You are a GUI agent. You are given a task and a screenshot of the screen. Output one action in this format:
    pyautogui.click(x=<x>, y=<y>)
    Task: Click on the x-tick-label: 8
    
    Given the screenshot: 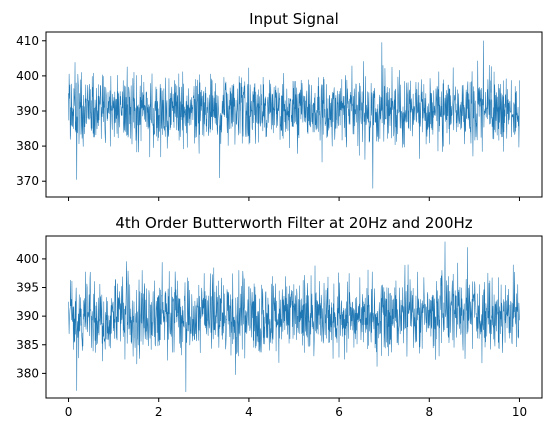 What is the action you would take?
    pyautogui.click(x=429, y=412)
    